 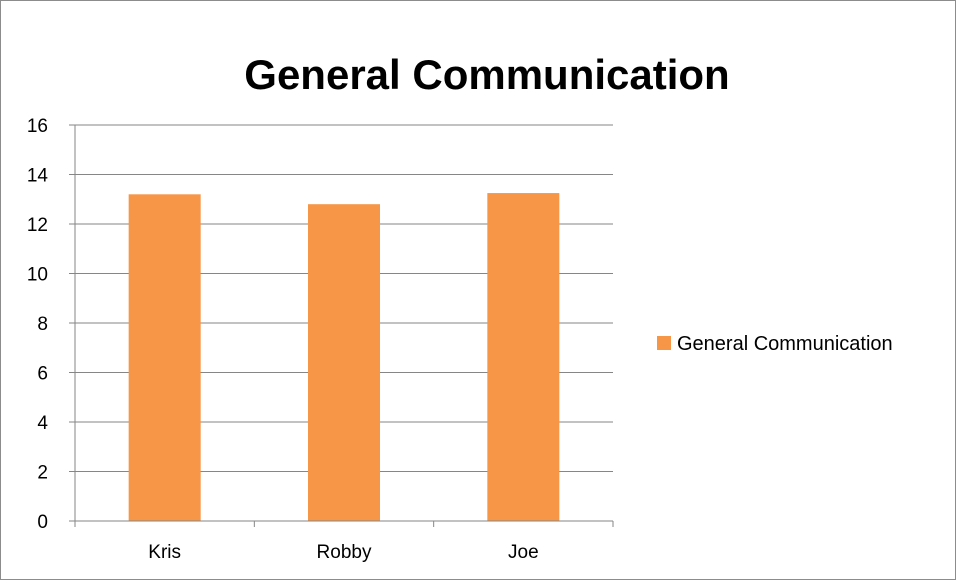 What do you see at coordinates (344, 362) in the screenshot?
I see `bar-robby` at bounding box center [344, 362].